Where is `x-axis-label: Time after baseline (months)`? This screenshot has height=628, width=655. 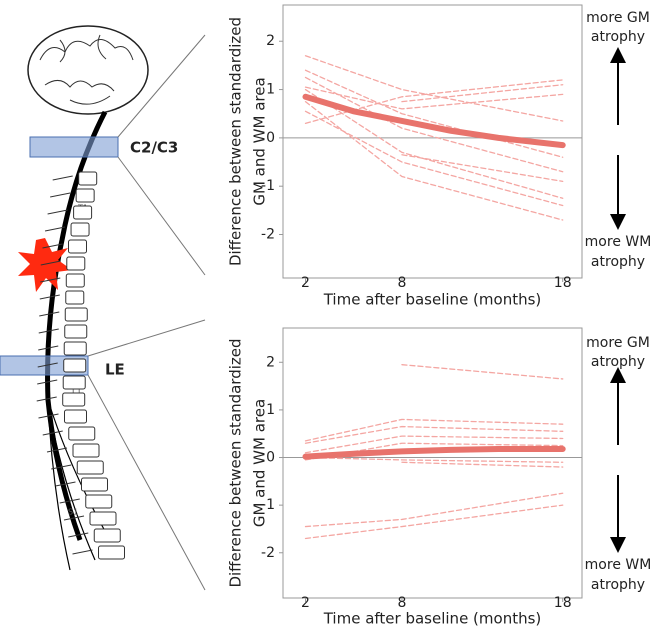 x-axis-label: Time after baseline (months) is located at coordinates (432, 300).